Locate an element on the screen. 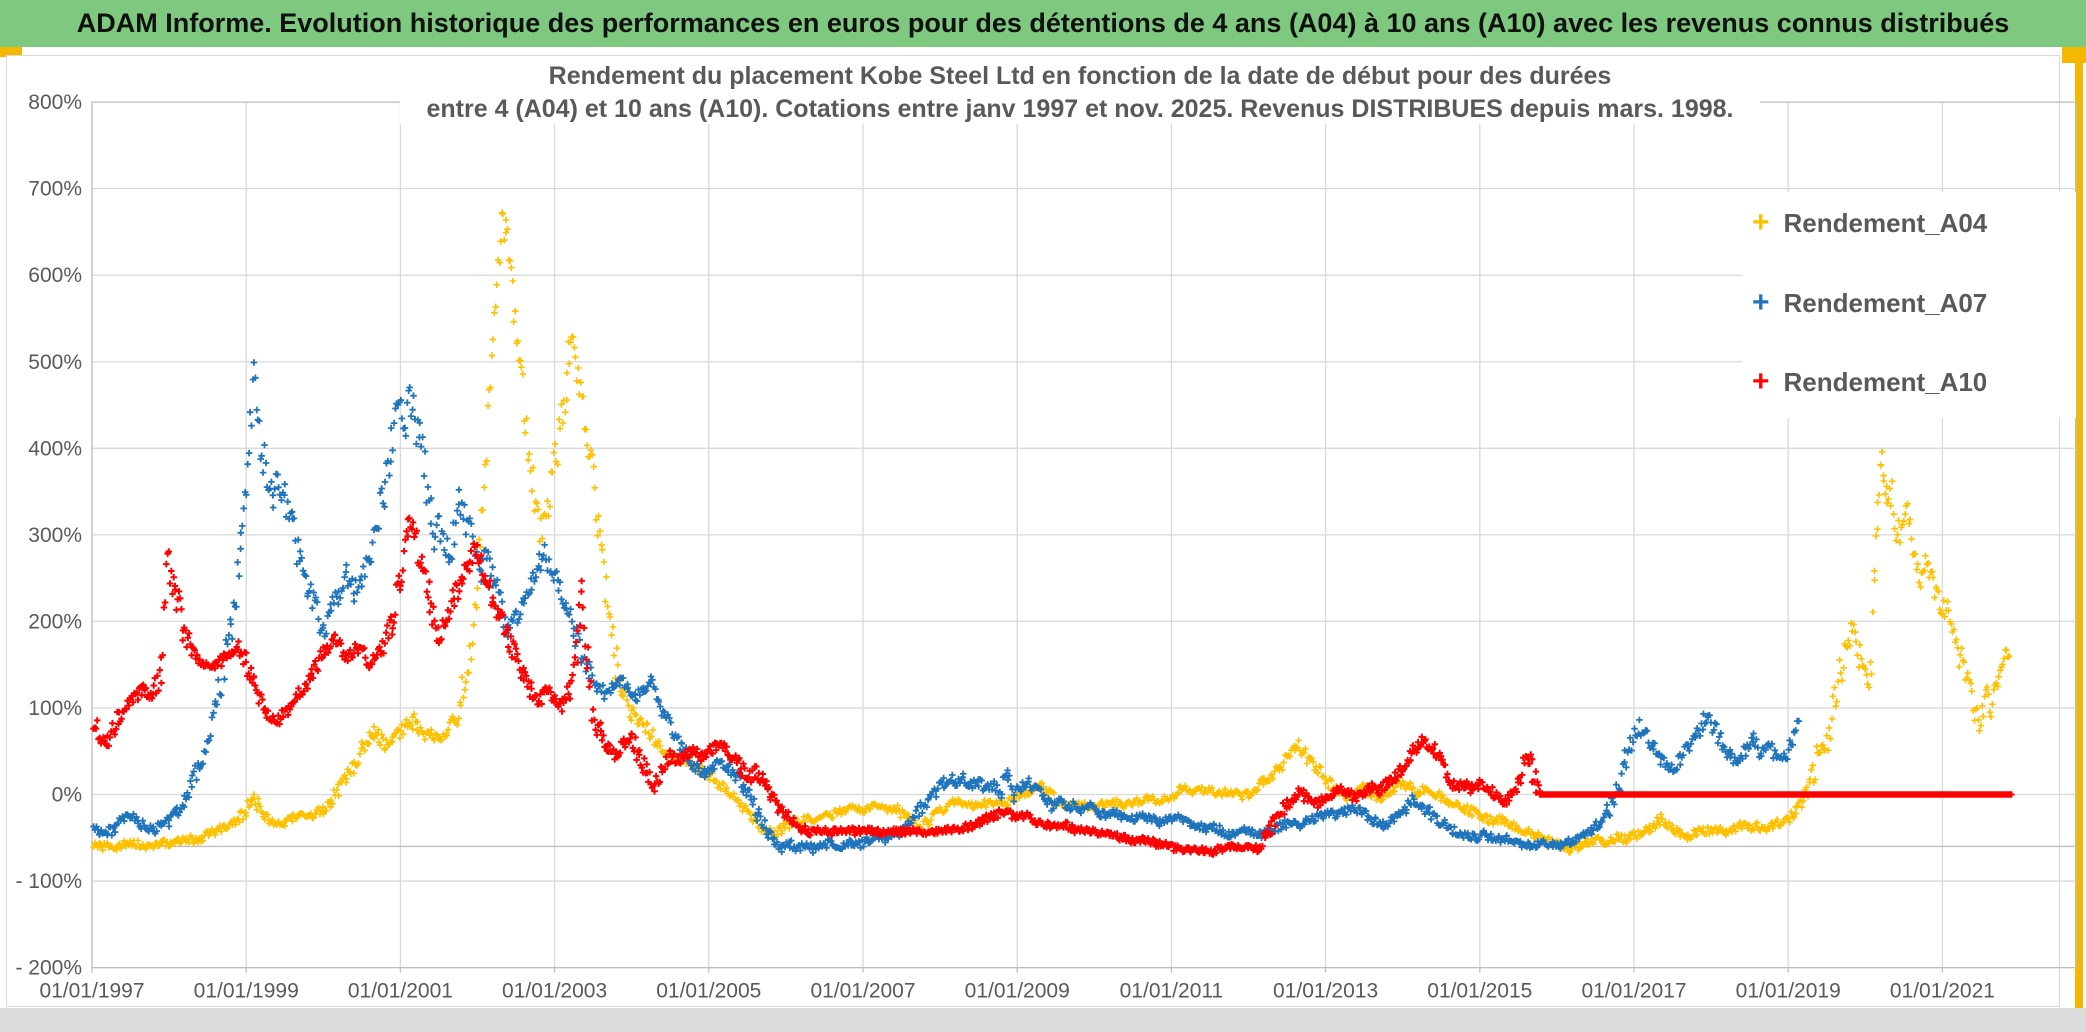 The width and height of the screenshot is (2086, 1032). x-tick-label: 01/01/2021 is located at coordinates (1942, 991).